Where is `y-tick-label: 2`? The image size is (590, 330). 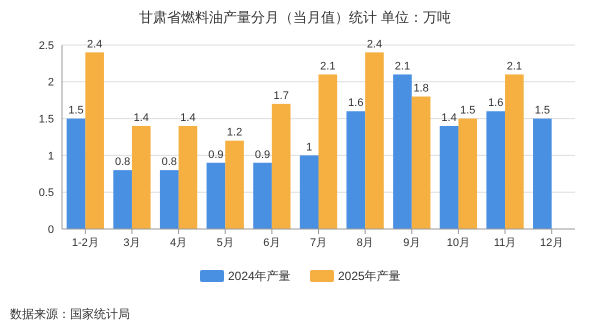 y-tick-label: 2 is located at coordinates (51, 82).